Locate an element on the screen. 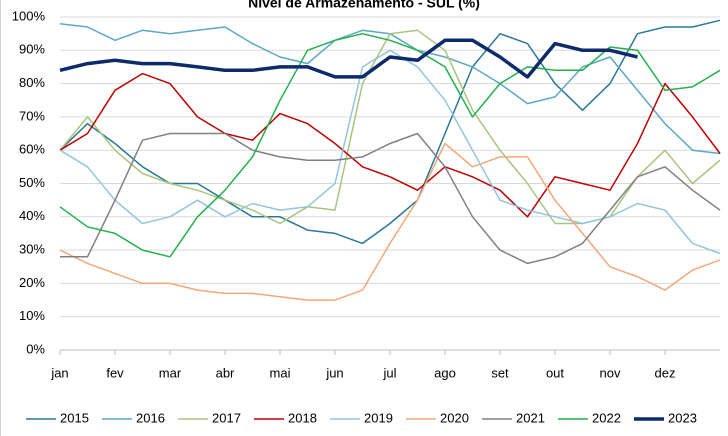 This screenshot has height=436, width=728. y-tick-label: 60% is located at coordinates (32, 149).